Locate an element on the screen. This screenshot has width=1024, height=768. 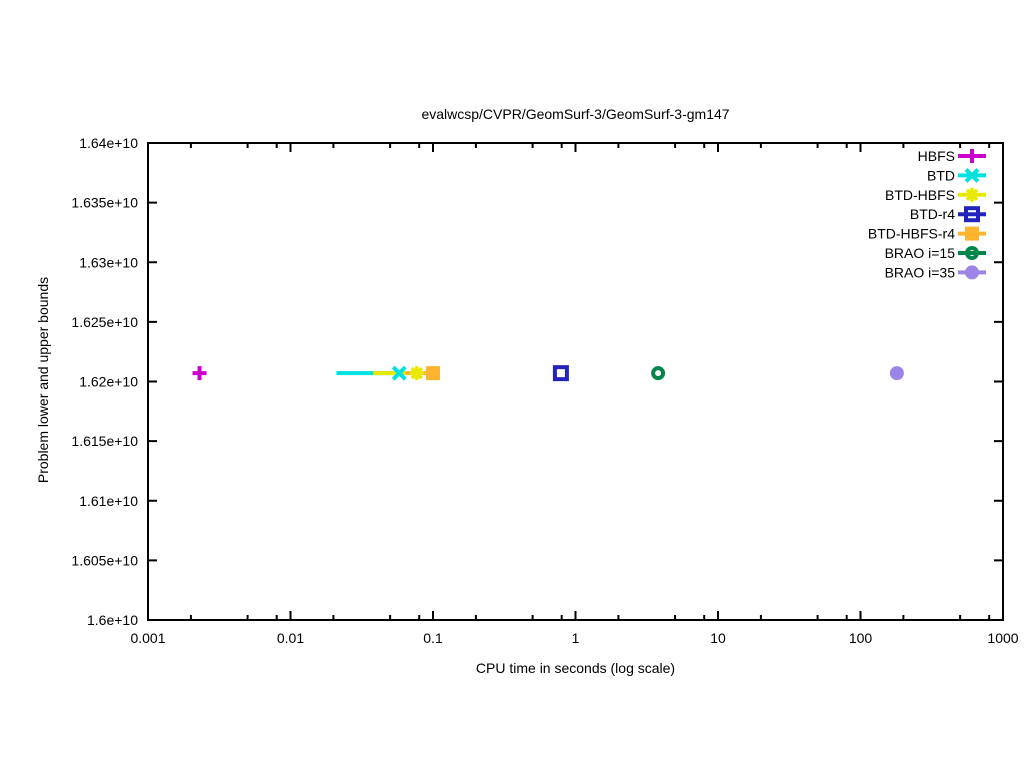
y-tick-label: 1.62e+10 is located at coordinates (108, 382).